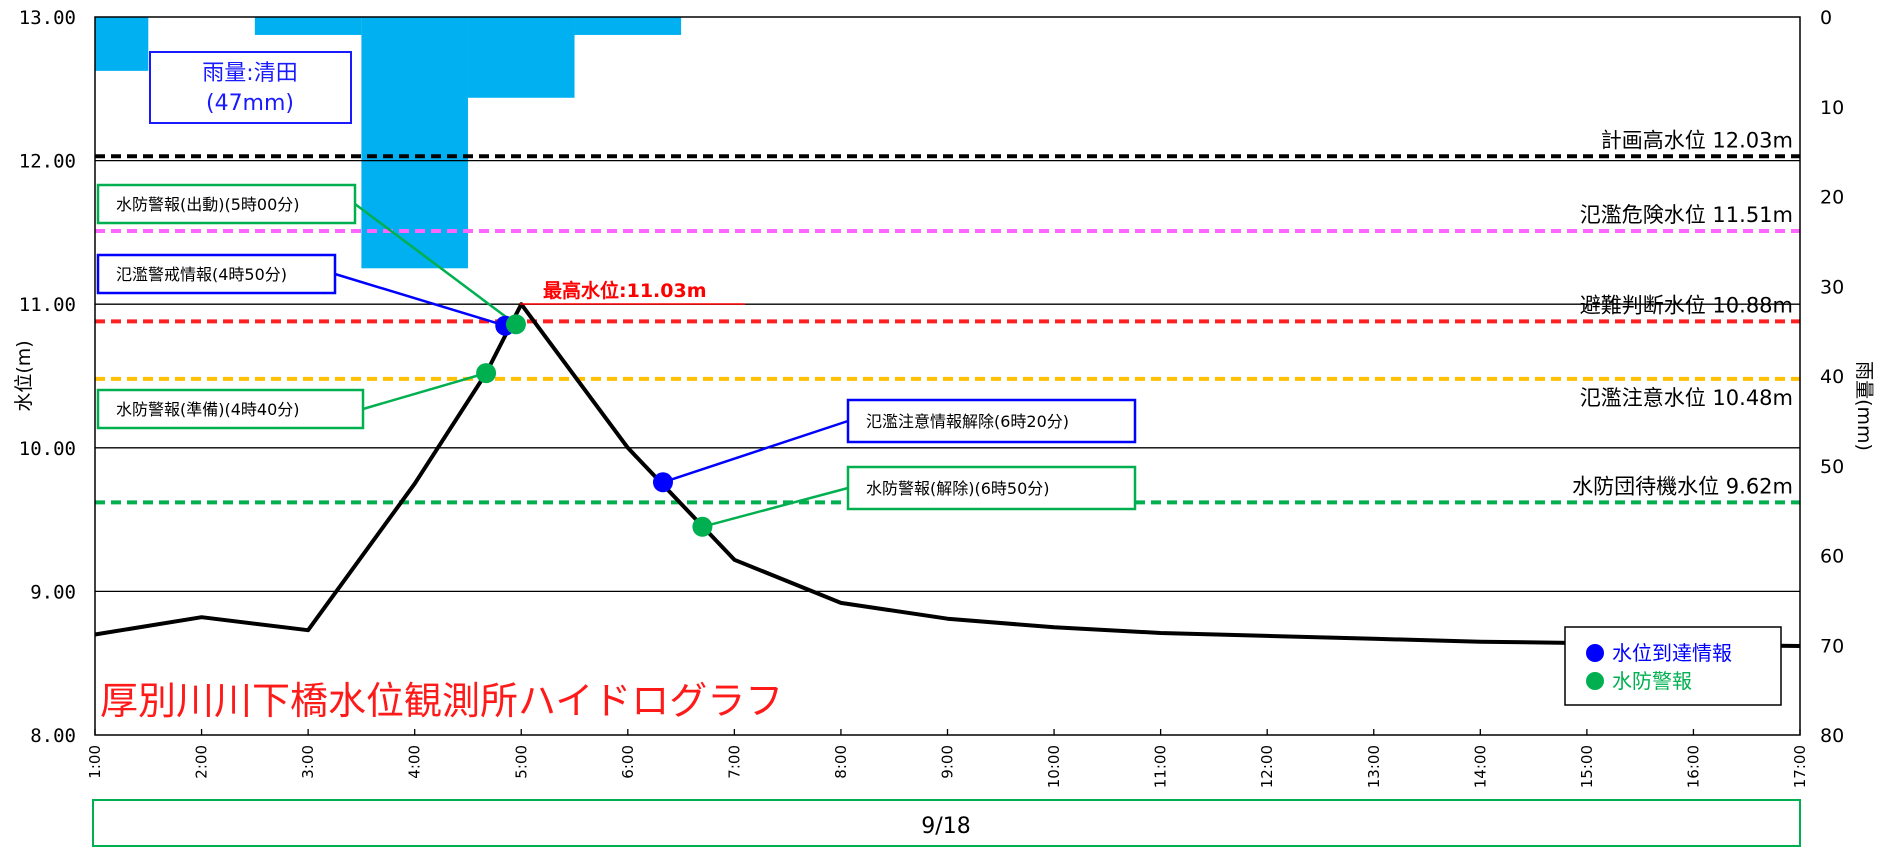 This screenshot has width=1877, height=848. Describe the element at coordinates (441, 701) in the screenshot. I see `chart-title: 厚別川川下橋水位観測所ハイドログラフ` at that location.